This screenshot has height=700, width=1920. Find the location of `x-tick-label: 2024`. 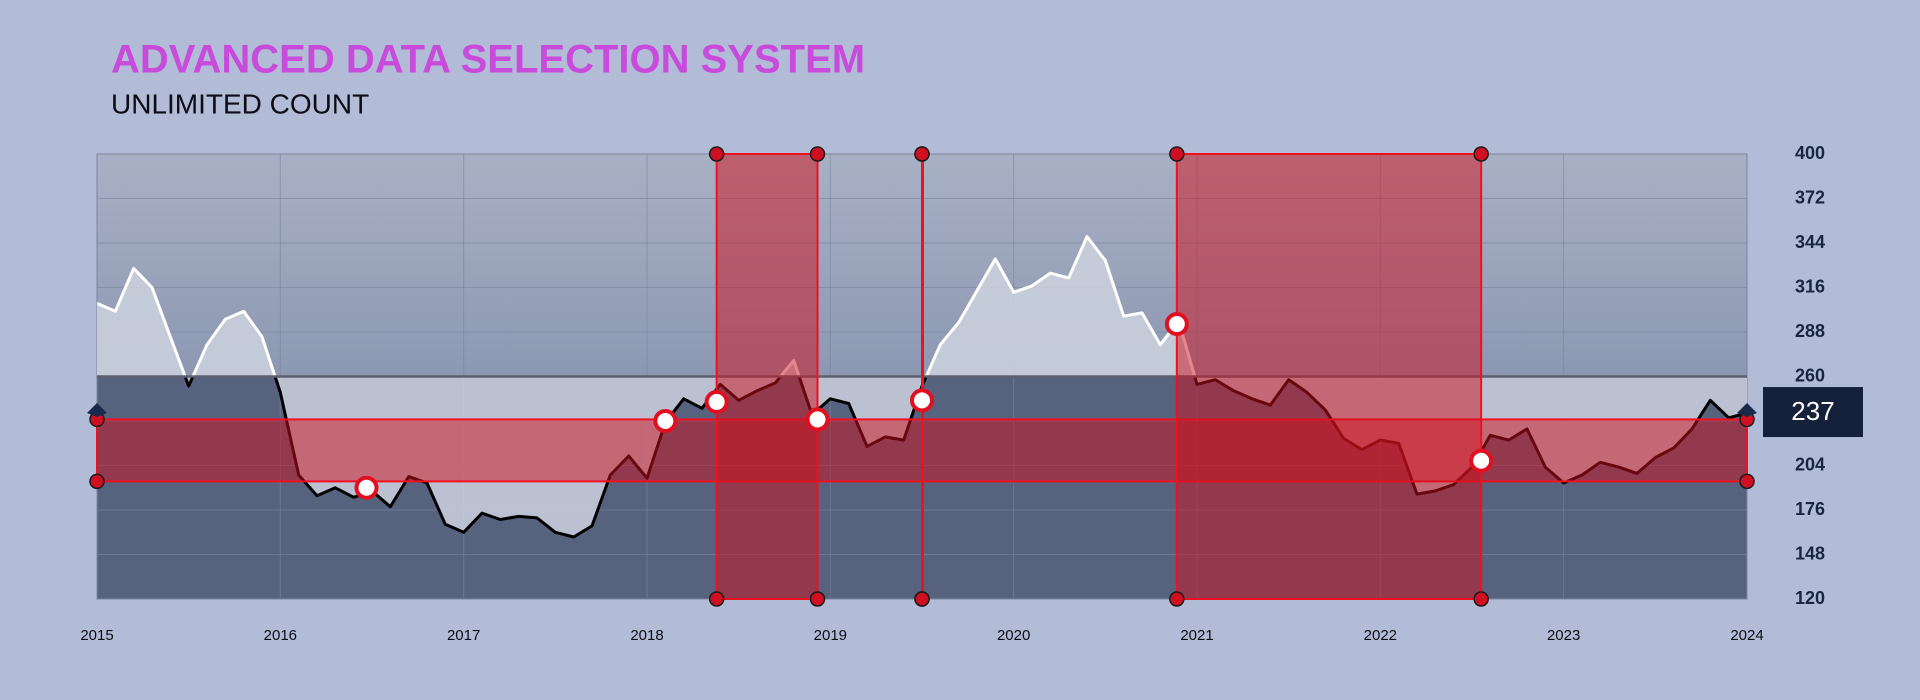

x-tick-label: 2024 is located at coordinates (1746, 635).